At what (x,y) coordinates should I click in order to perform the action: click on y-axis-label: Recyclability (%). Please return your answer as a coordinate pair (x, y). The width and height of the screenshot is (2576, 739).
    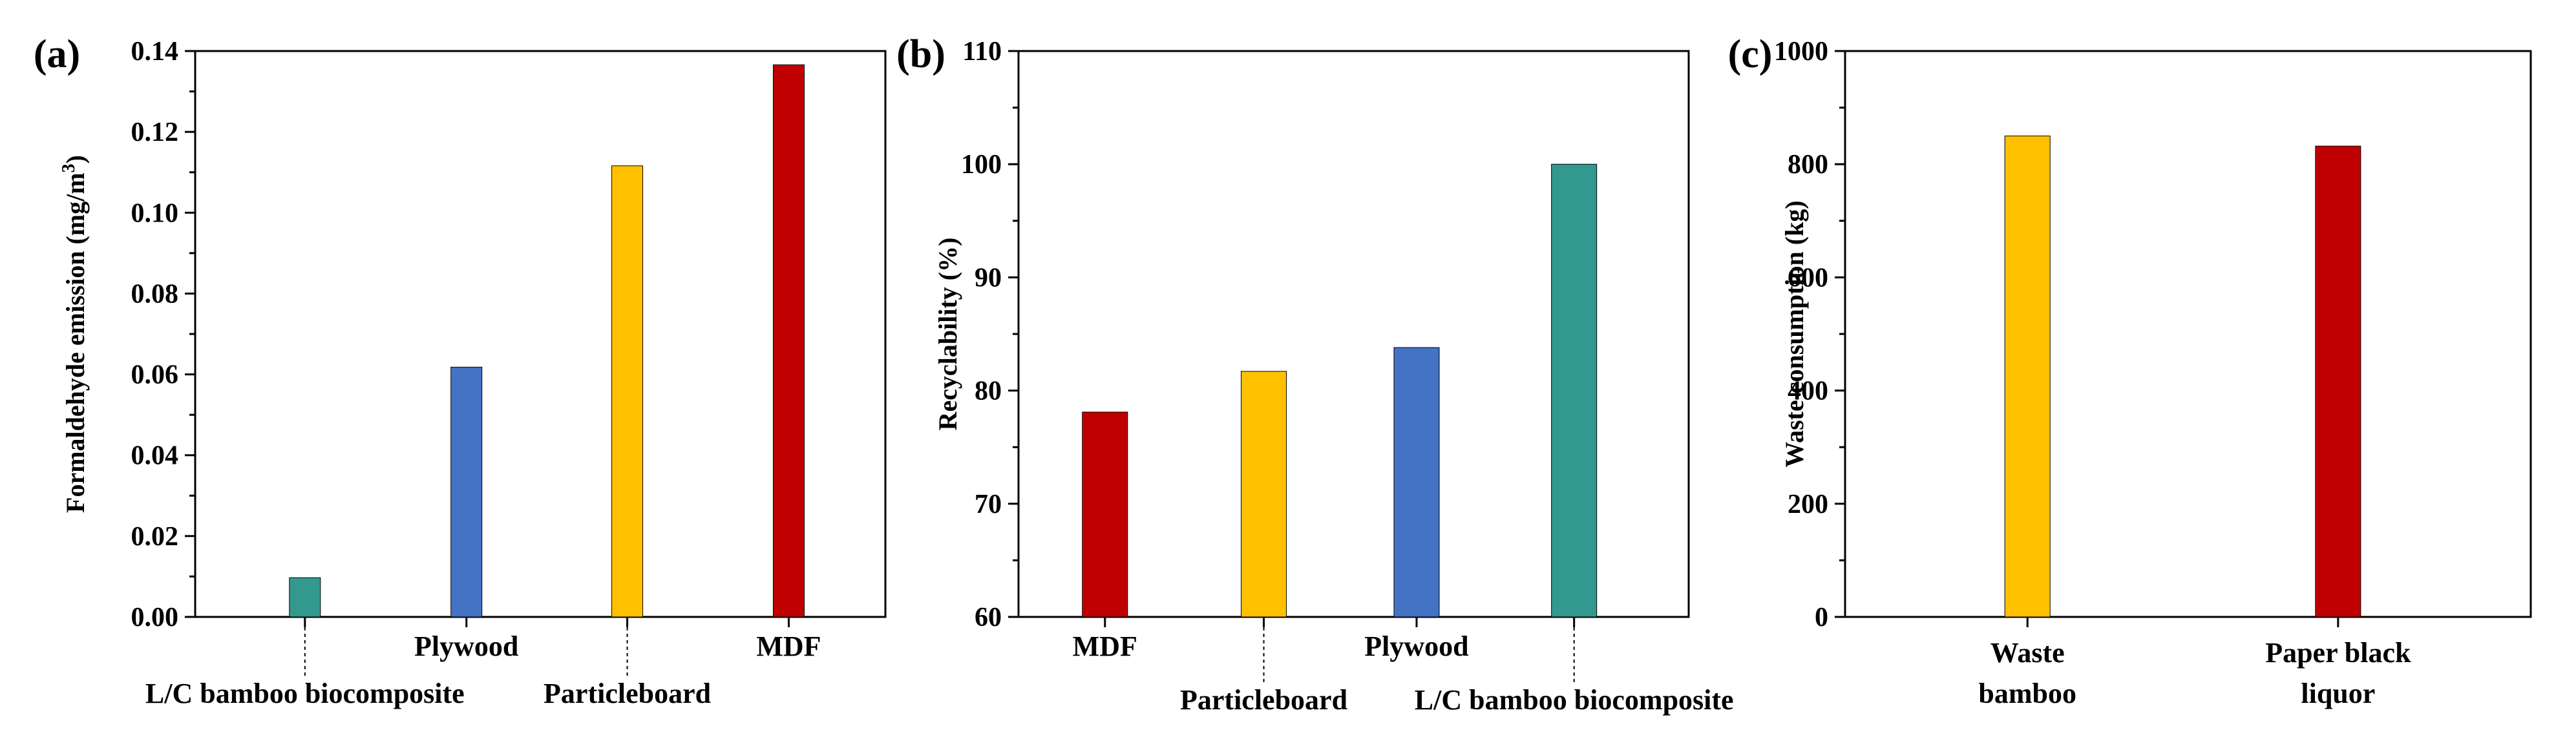
    Looking at the image, I should click on (947, 334).